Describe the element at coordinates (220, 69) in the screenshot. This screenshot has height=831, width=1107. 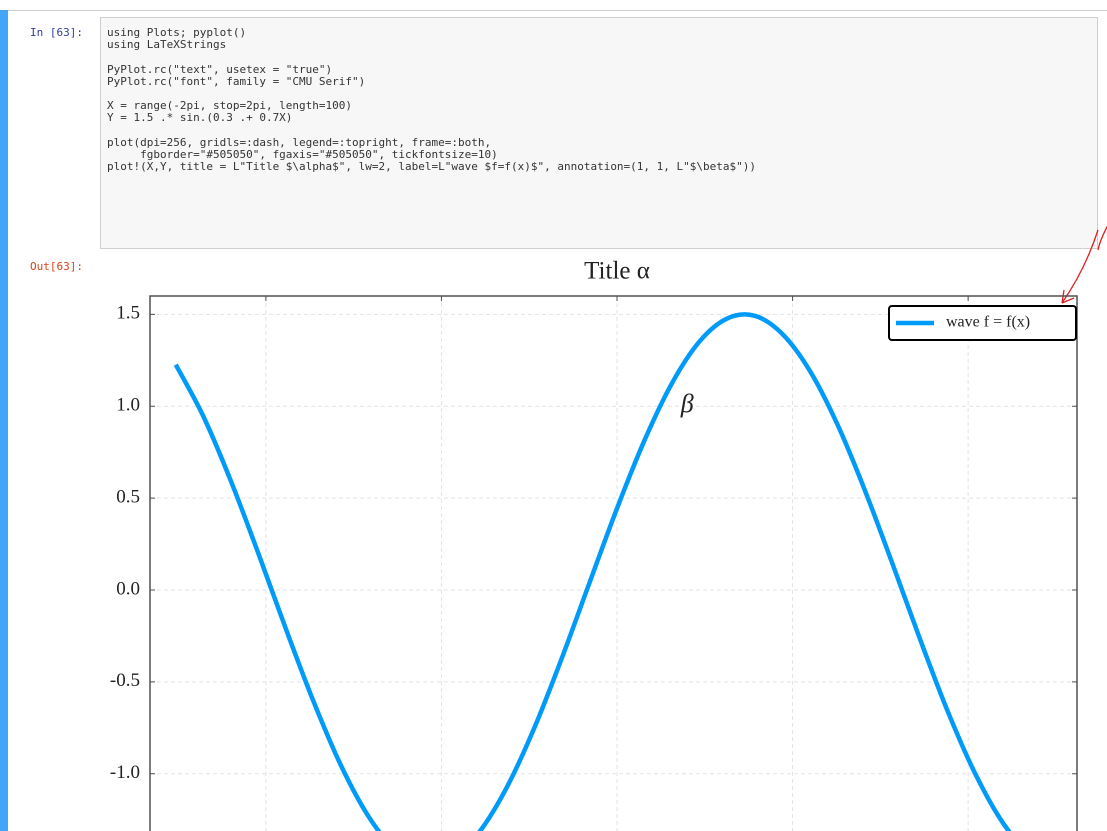
I see `code-line: PyPlot.rc("text", usetex = "true")` at that location.